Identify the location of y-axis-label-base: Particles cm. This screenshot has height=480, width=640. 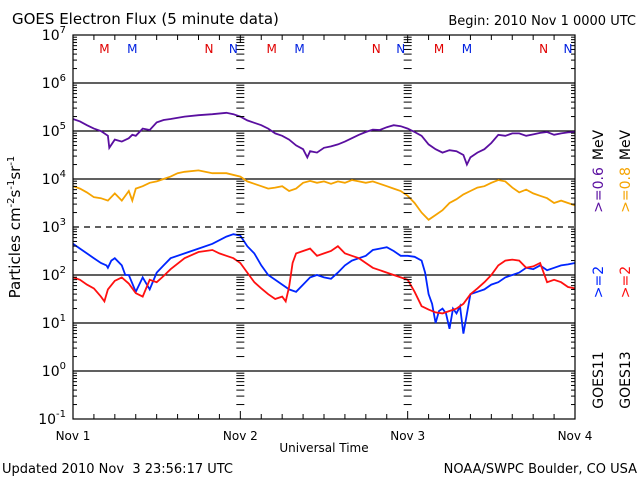
(15, 252).